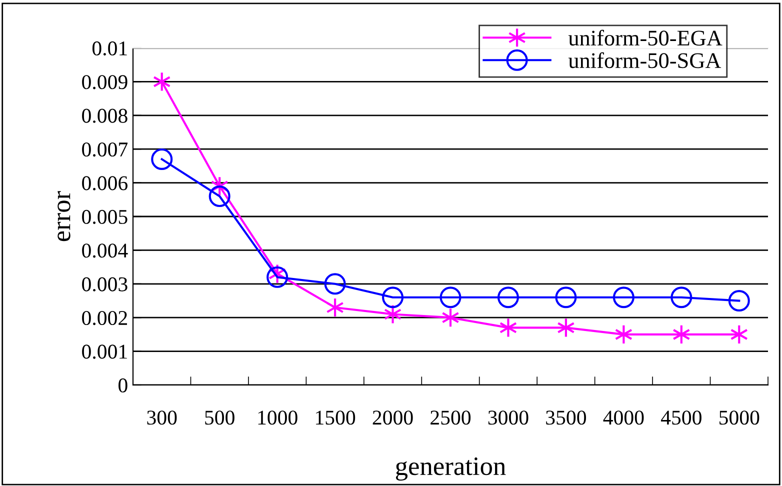 This screenshot has width=782, height=486. I want to click on y-tick-label: 0.01, so click(109, 48).